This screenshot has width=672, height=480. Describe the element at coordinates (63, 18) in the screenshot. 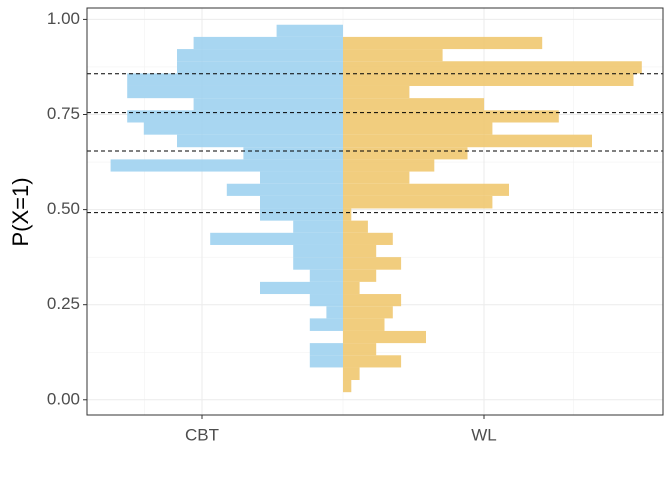

I see `y-tick-label: 1.00` at that location.